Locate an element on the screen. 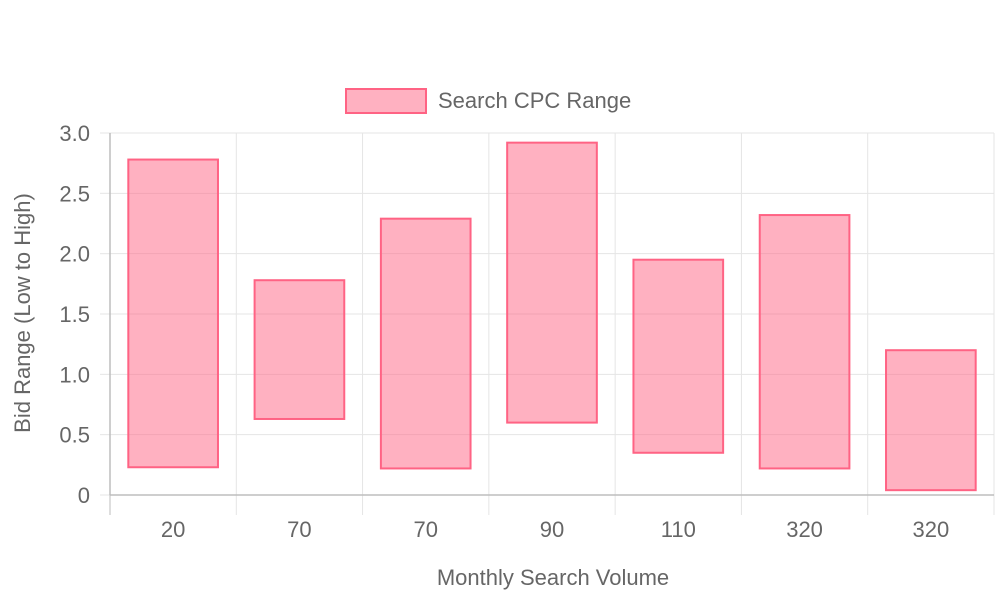 This screenshot has width=1000, height=600. y-tick-label: 0.5 is located at coordinates (74, 435).